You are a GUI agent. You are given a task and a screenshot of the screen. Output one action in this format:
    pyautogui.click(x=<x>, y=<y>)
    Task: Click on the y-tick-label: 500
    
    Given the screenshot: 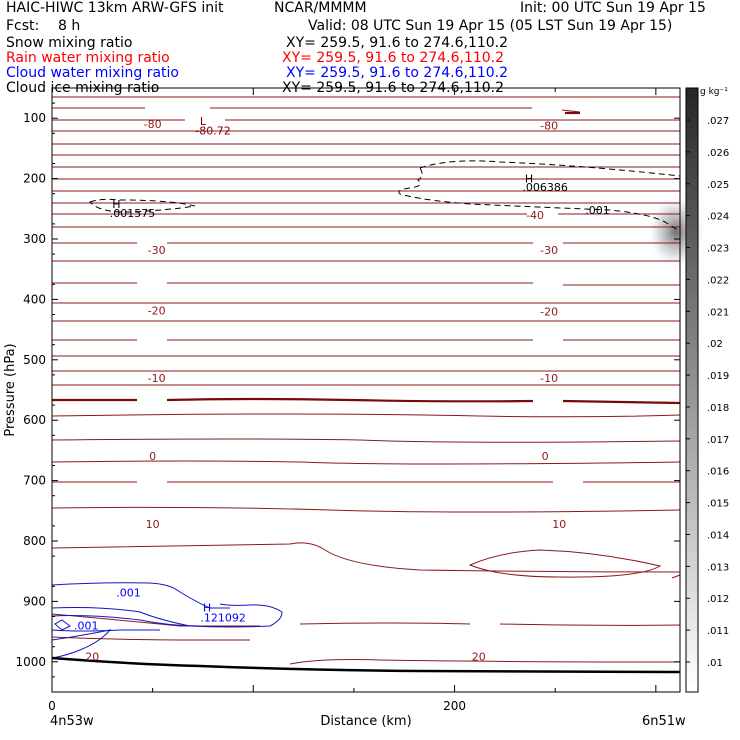 What is the action you would take?
    pyautogui.click(x=34, y=360)
    